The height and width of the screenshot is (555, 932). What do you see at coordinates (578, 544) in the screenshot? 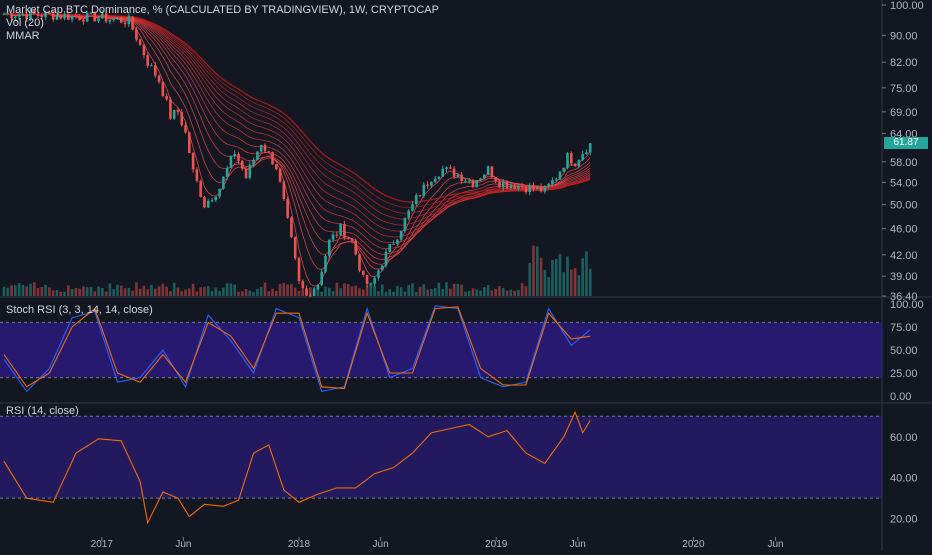
I see `time-tick-label: Jun` at bounding box center [578, 544].